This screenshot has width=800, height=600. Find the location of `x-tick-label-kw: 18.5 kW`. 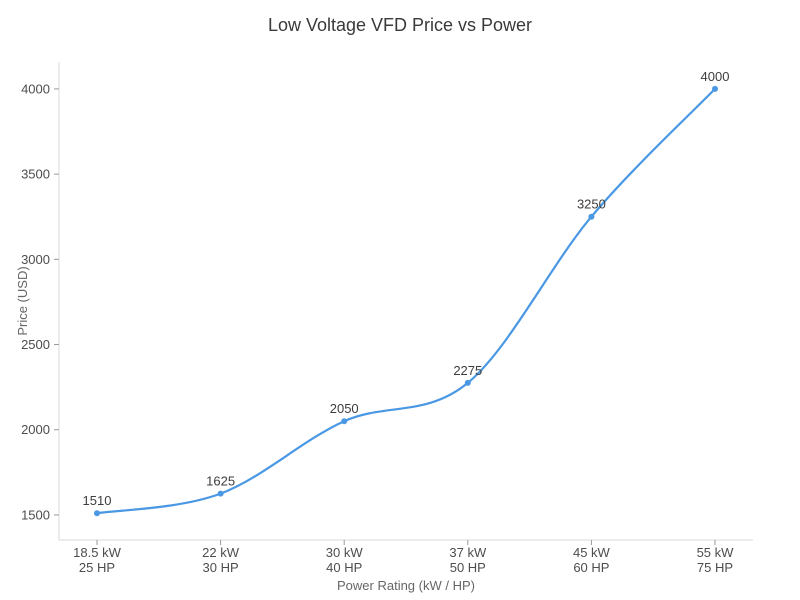

x-tick-label-kw: 18.5 kW is located at coordinates (97, 552).